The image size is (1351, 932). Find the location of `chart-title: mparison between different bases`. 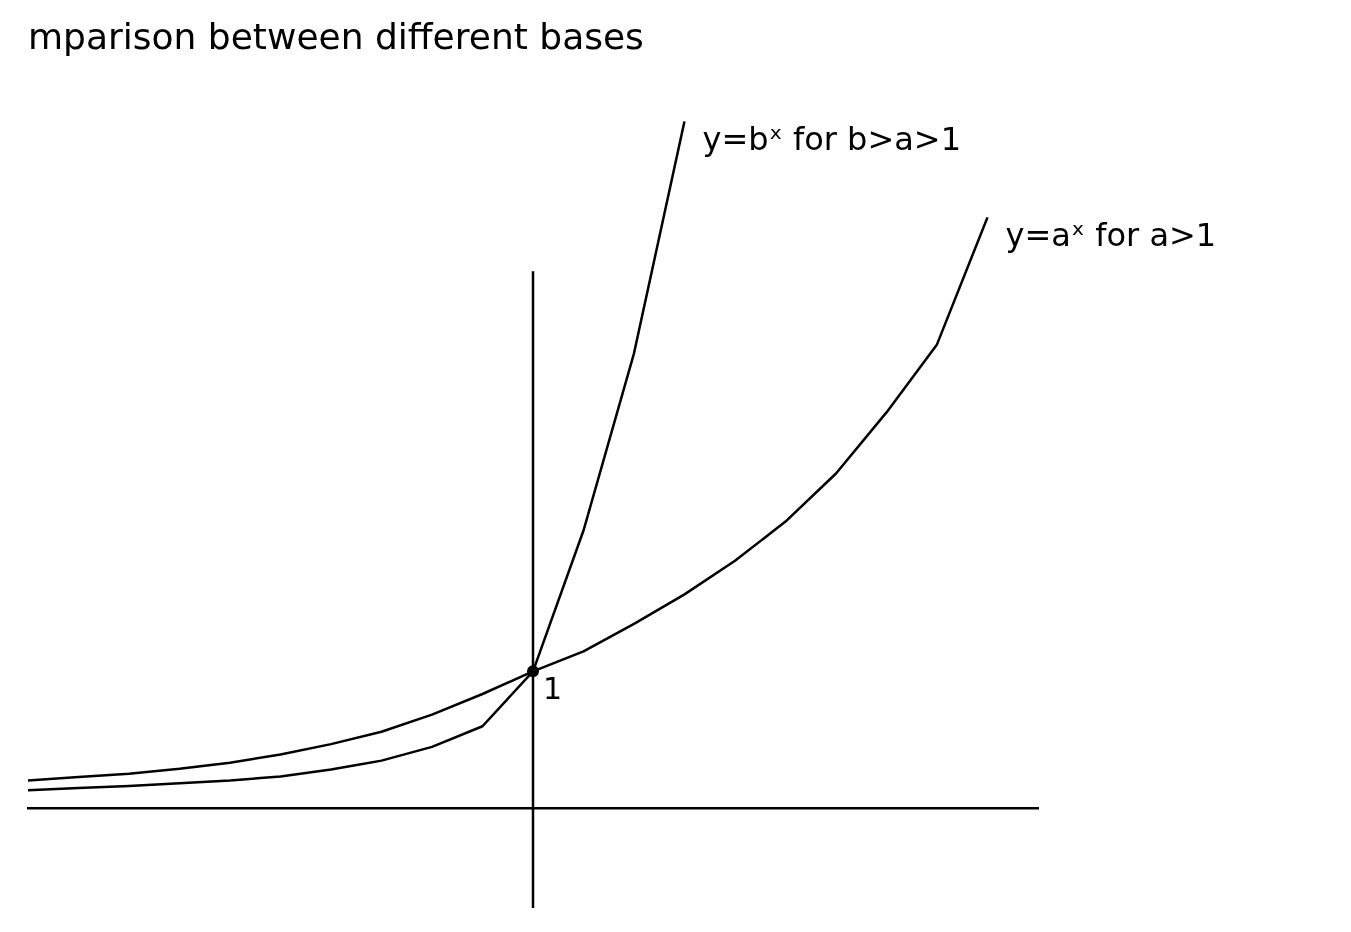

chart-title: mparison between different bases is located at coordinates (336, 36).